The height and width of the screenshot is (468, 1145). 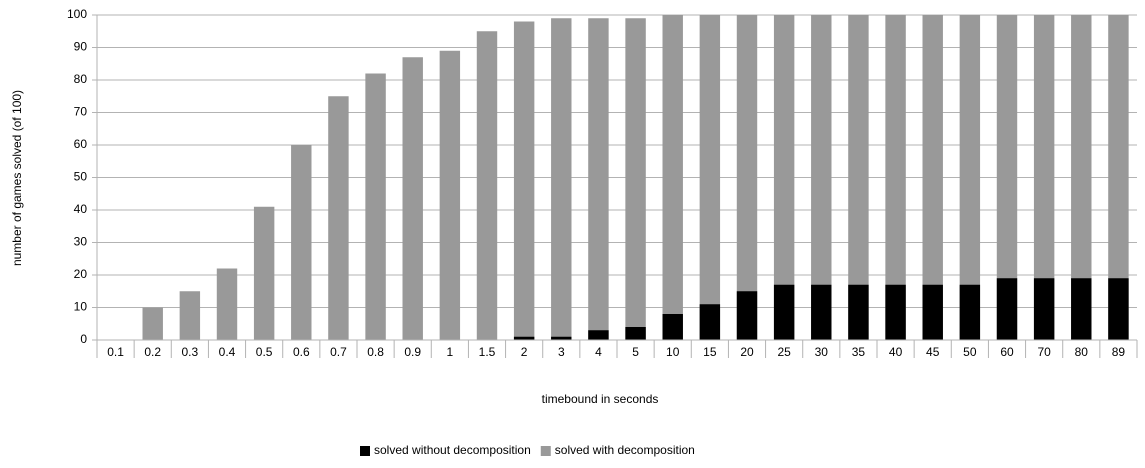 I want to click on legend-label: solved without decomposition, so click(x=452, y=450).